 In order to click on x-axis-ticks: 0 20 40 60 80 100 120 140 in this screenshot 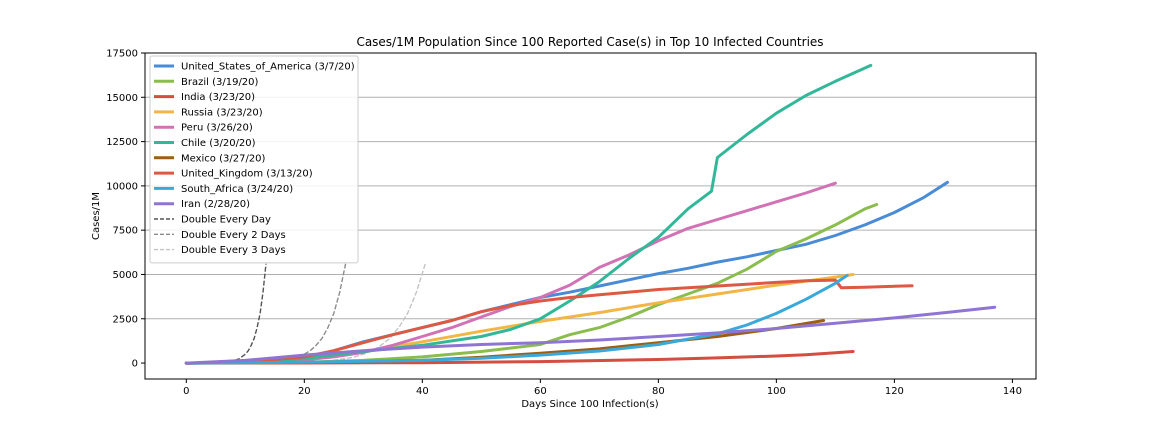, I will do `click(602, 388)`.